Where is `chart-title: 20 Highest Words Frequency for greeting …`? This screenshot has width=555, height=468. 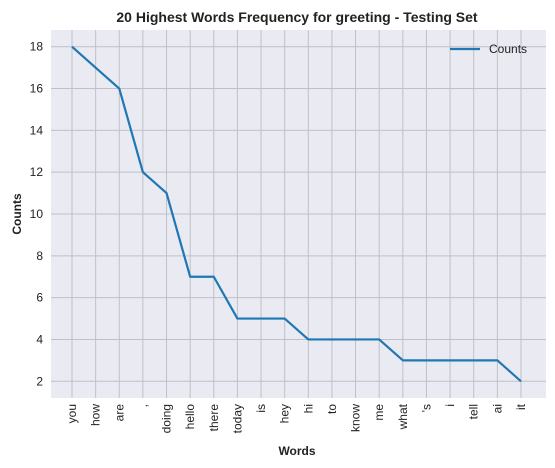 chart-title: 20 Highest Words Frequency for greeting … is located at coordinates (297, 17).